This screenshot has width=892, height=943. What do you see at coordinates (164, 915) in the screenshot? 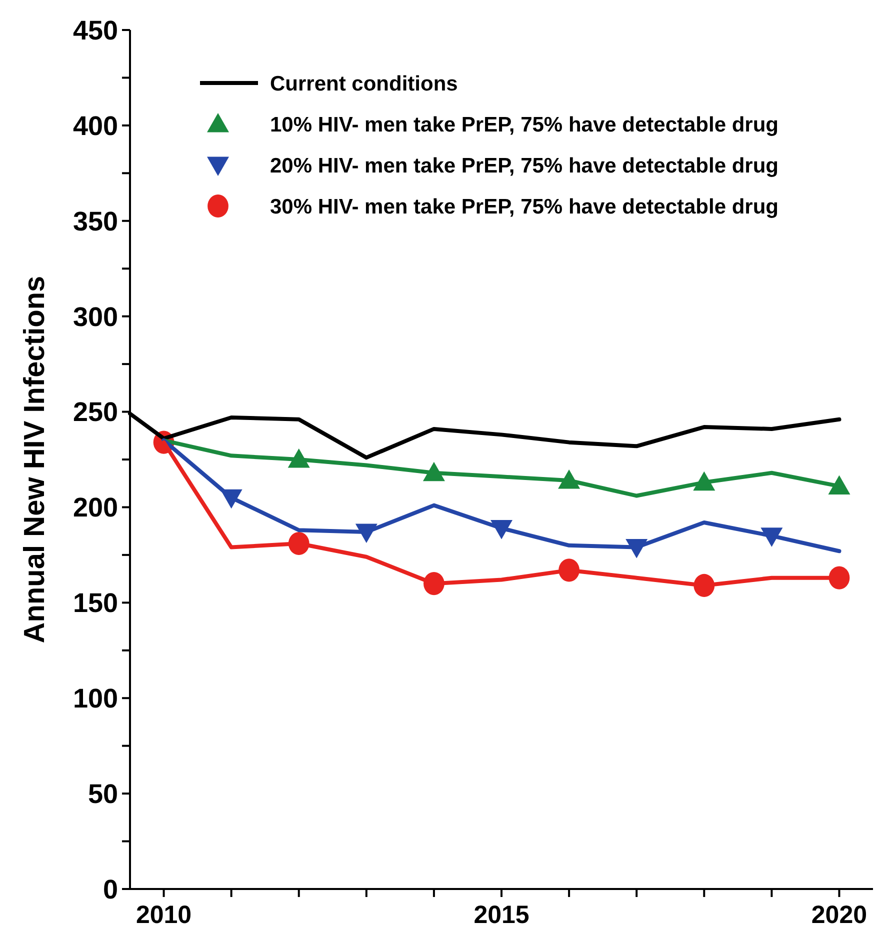
I see `x-tick-label: 2010` at bounding box center [164, 915].